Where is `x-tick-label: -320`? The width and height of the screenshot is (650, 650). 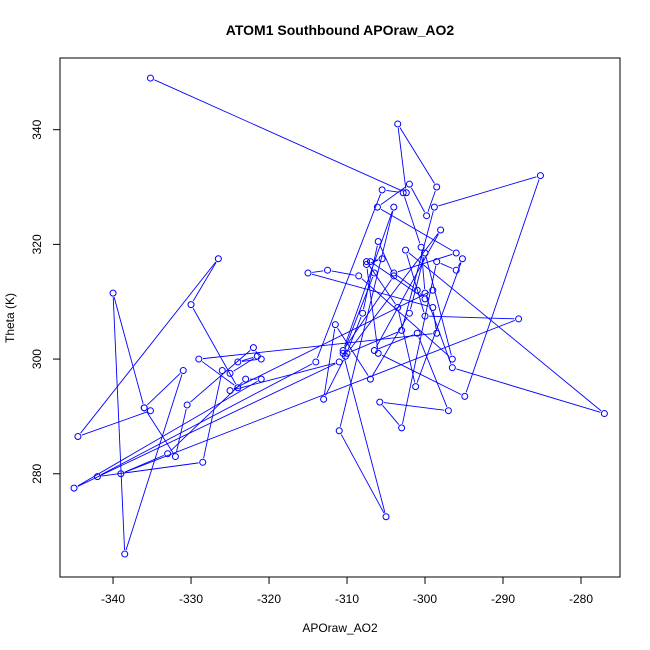
x-tick-label: -320 is located at coordinates (269, 599).